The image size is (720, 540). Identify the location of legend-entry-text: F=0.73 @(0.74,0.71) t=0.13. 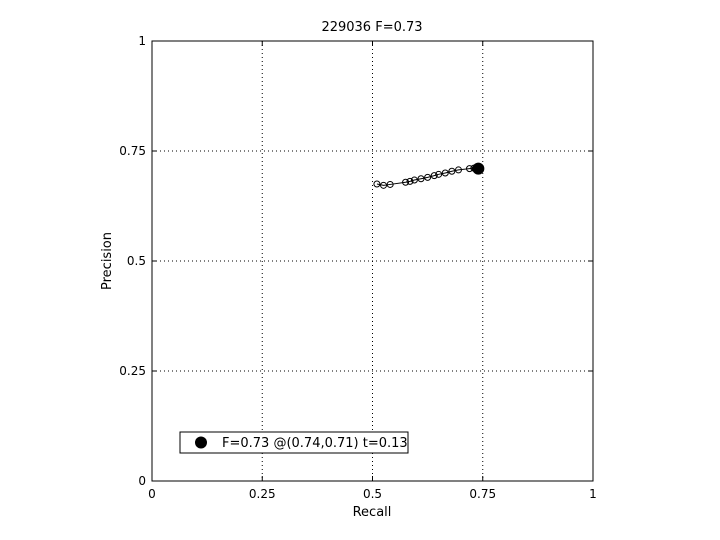
(315, 443).